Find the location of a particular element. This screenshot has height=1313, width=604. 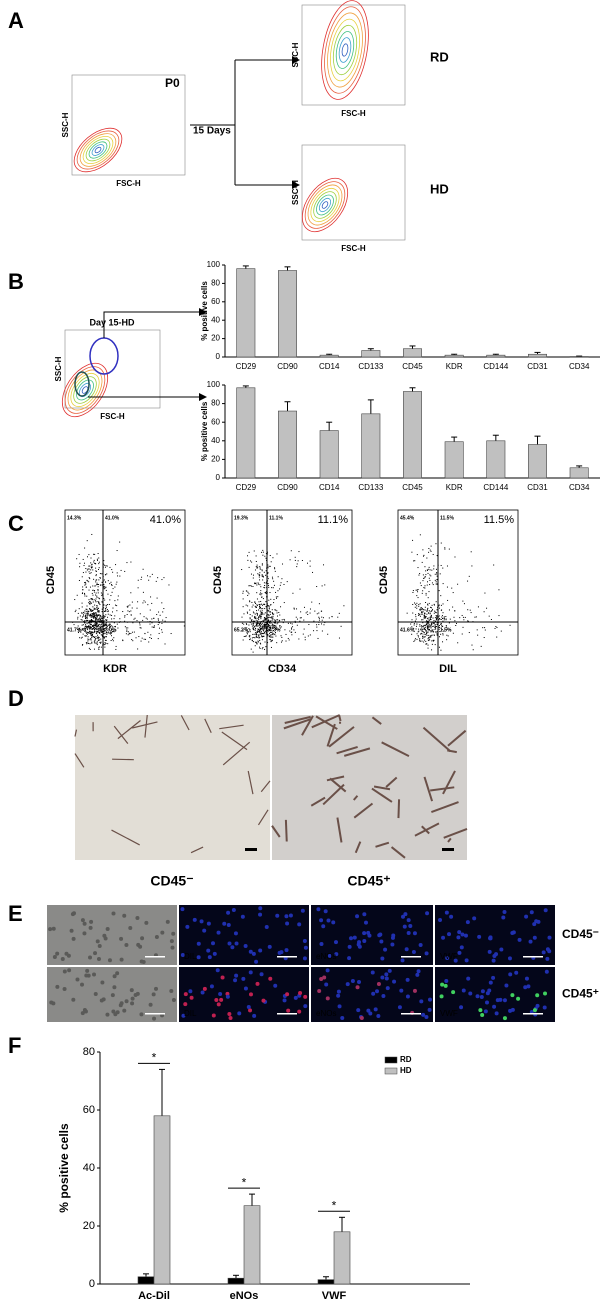

quadrant-label: 41.7% is located at coordinates (74, 630).